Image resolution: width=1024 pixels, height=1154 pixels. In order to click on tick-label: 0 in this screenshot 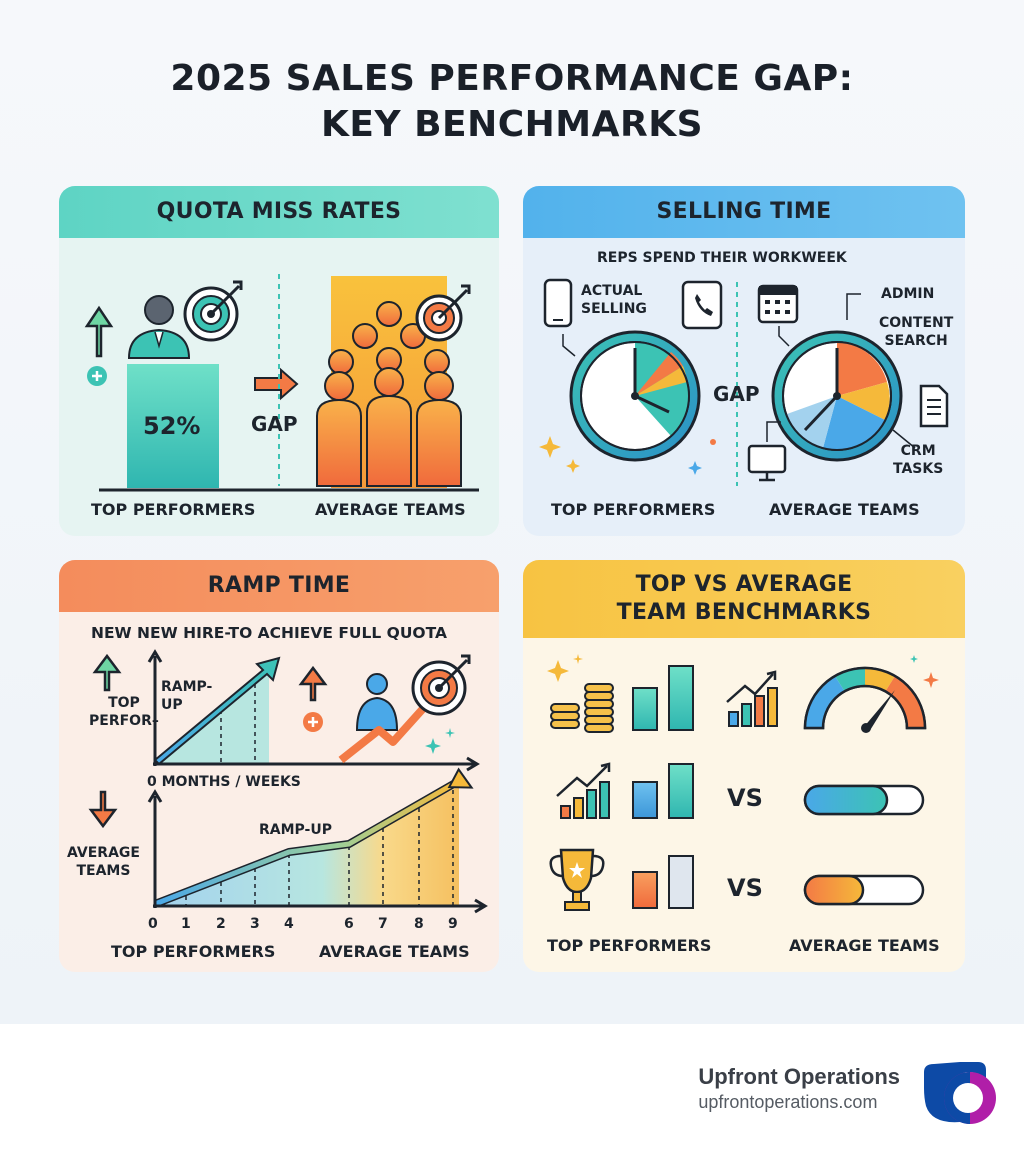, I will do `click(153, 924)`.